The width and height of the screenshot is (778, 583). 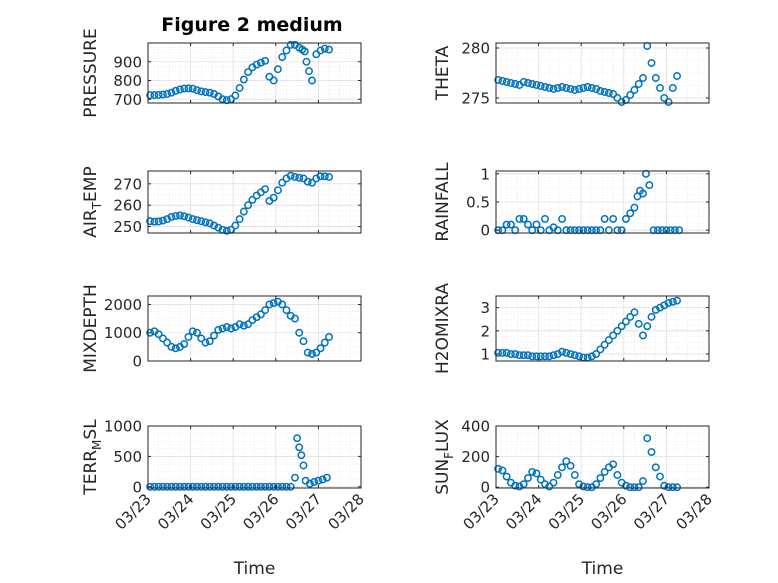 What do you see at coordinates (218, 511) in the screenshot?
I see `x-tick-label: 03/25` at bounding box center [218, 511].